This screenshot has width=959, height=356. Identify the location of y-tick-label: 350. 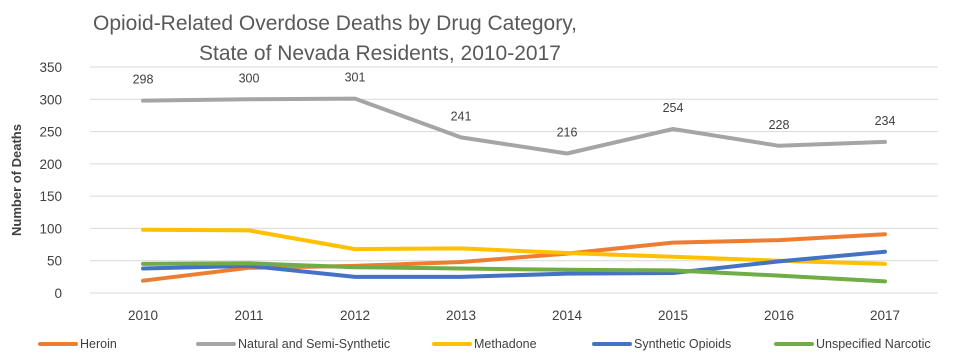
(50, 67).